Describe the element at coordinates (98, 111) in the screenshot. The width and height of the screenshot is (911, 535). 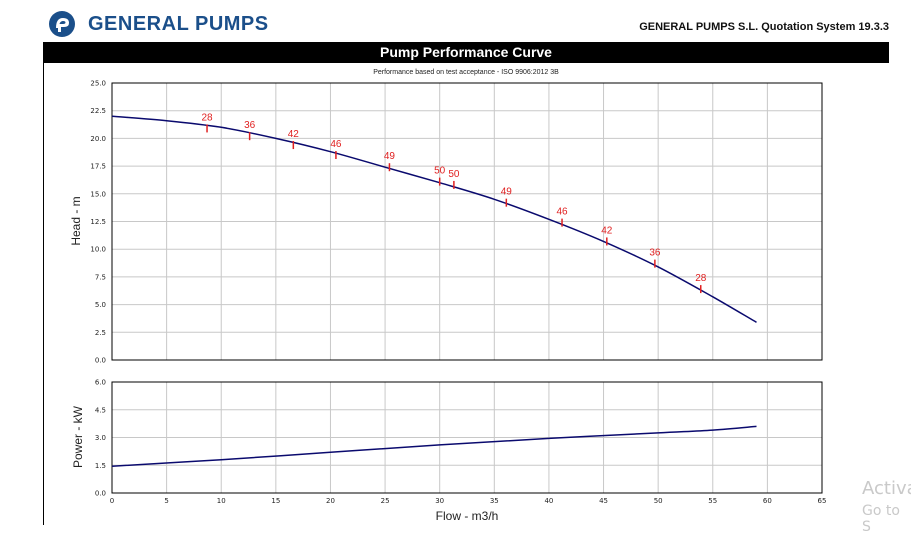
I see `head-y-tick-label: 22.5` at that location.